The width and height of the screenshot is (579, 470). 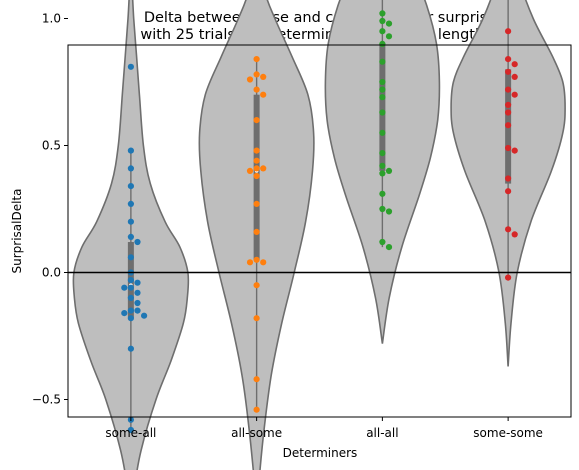 What do you see at coordinates (46, 400) in the screenshot?
I see `y-tick-label: −0.5` at bounding box center [46, 400].